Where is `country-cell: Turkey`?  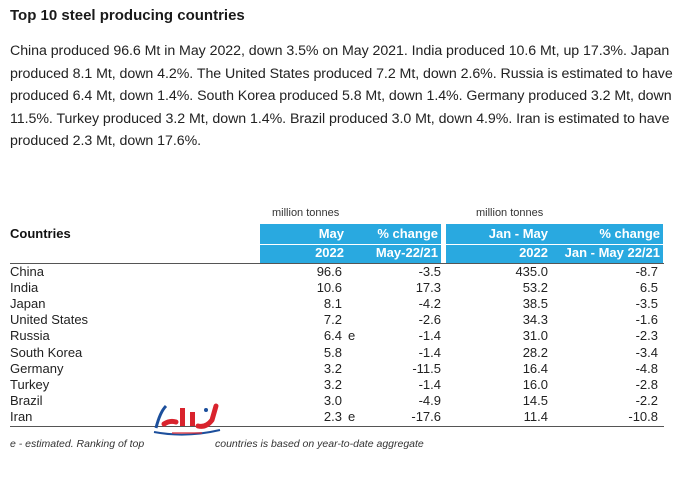 country-cell: Turkey is located at coordinates (30, 384).